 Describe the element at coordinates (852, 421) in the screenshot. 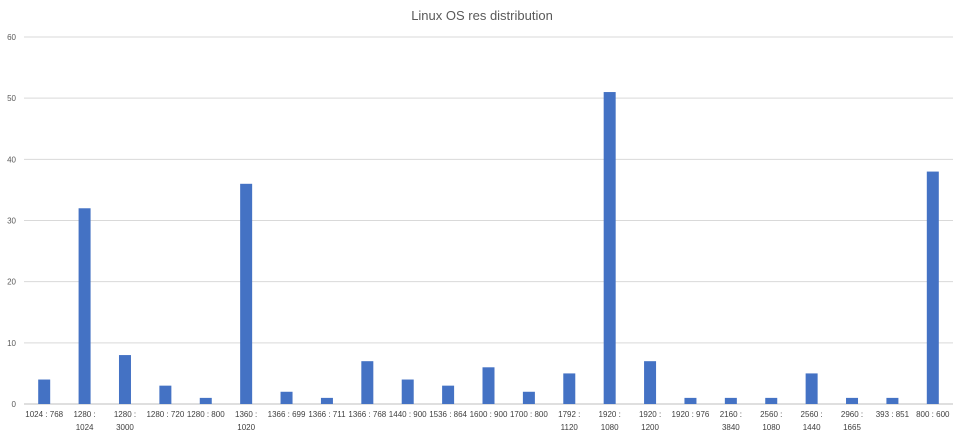

I see `x-tick-label: 2960 :1665` at that location.